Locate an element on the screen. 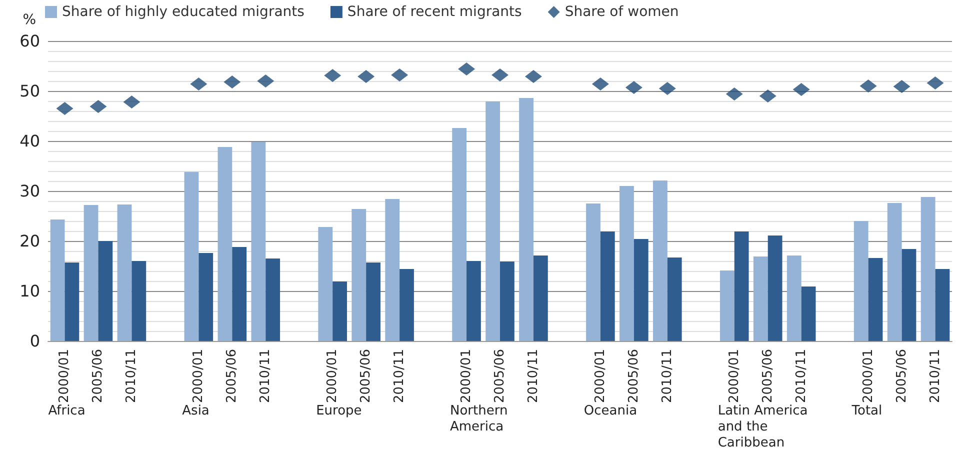 This screenshot has width=958, height=473. text: Asia is located at coordinates (196, 411).